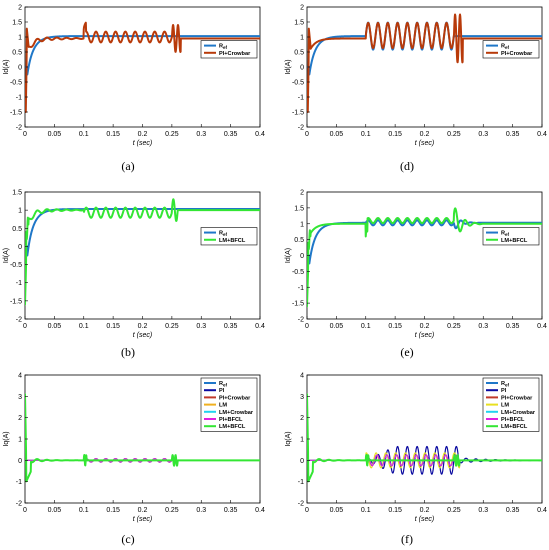 The image size is (549, 550). Describe the element at coordinates (127, 539) in the screenshot. I see `panel-caption: (c)` at that location.